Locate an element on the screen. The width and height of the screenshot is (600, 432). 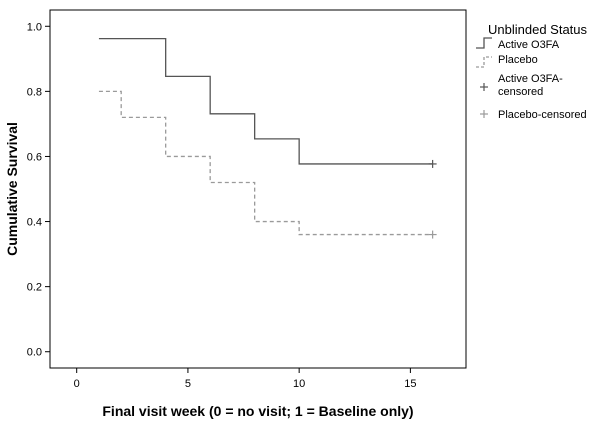
legend-entry-0: Active O3FA is located at coordinates (518, 44).